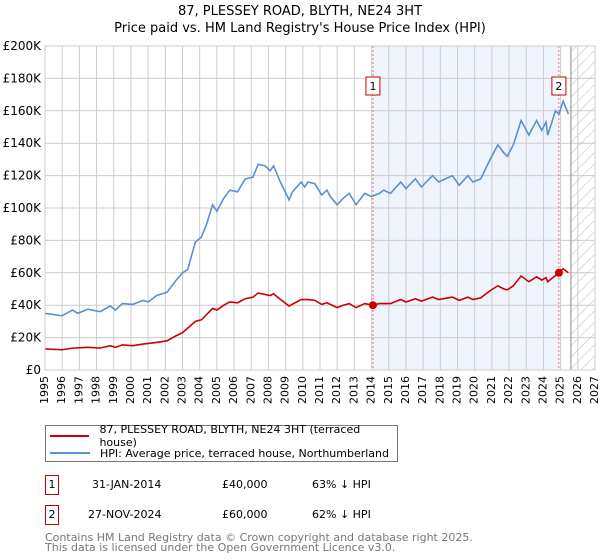  I want to click on transaction-hpi-diff: 63% ↓ HPI, so click(341, 484).